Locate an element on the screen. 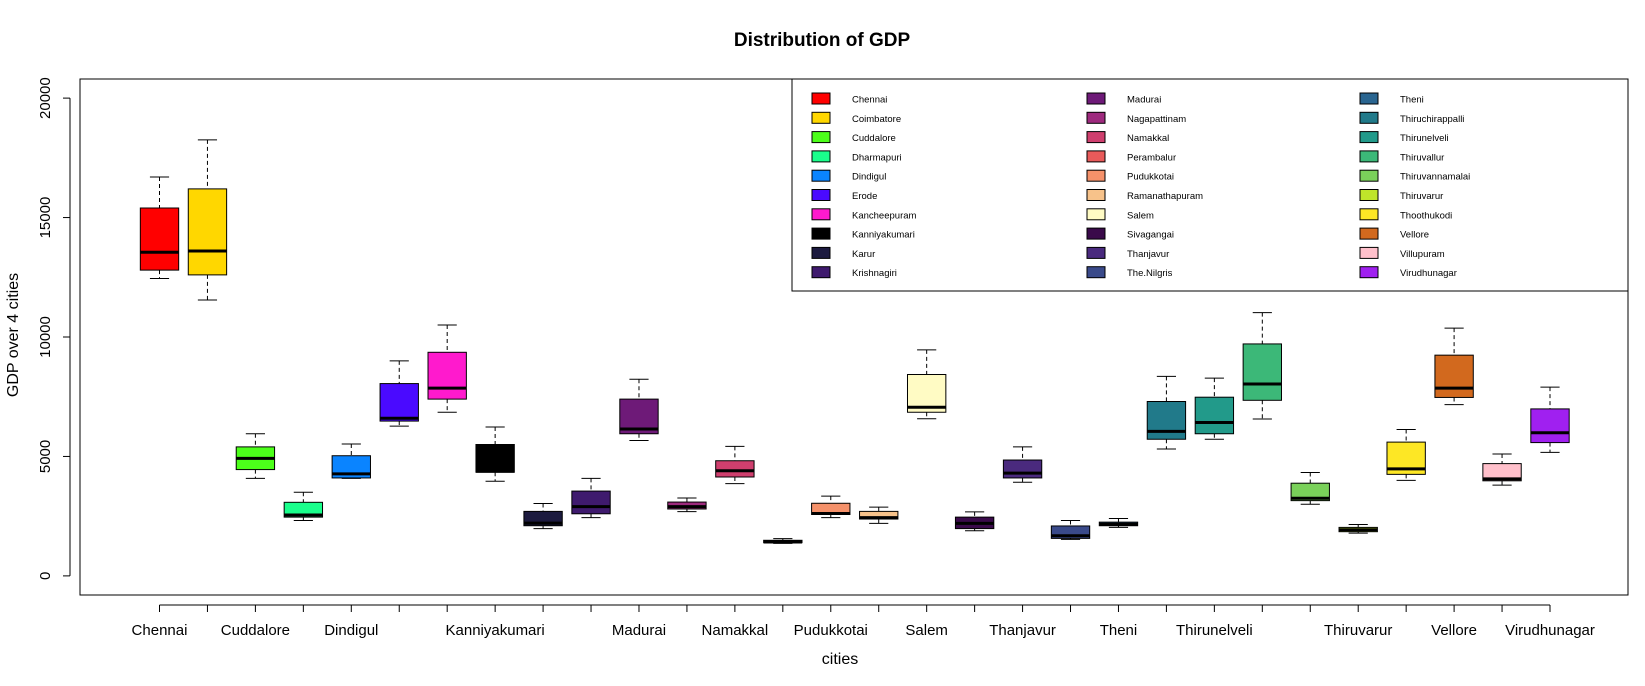  legend-entry: Coimbatore is located at coordinates (856, 118).